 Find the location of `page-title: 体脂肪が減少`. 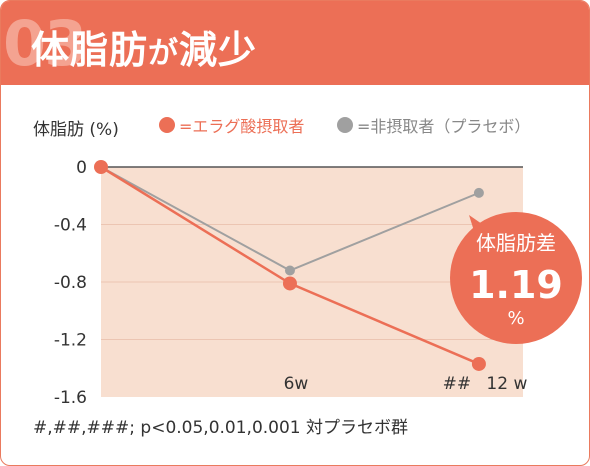

page-title: 体脂肪が減少 is located at coordinates (144, 46).